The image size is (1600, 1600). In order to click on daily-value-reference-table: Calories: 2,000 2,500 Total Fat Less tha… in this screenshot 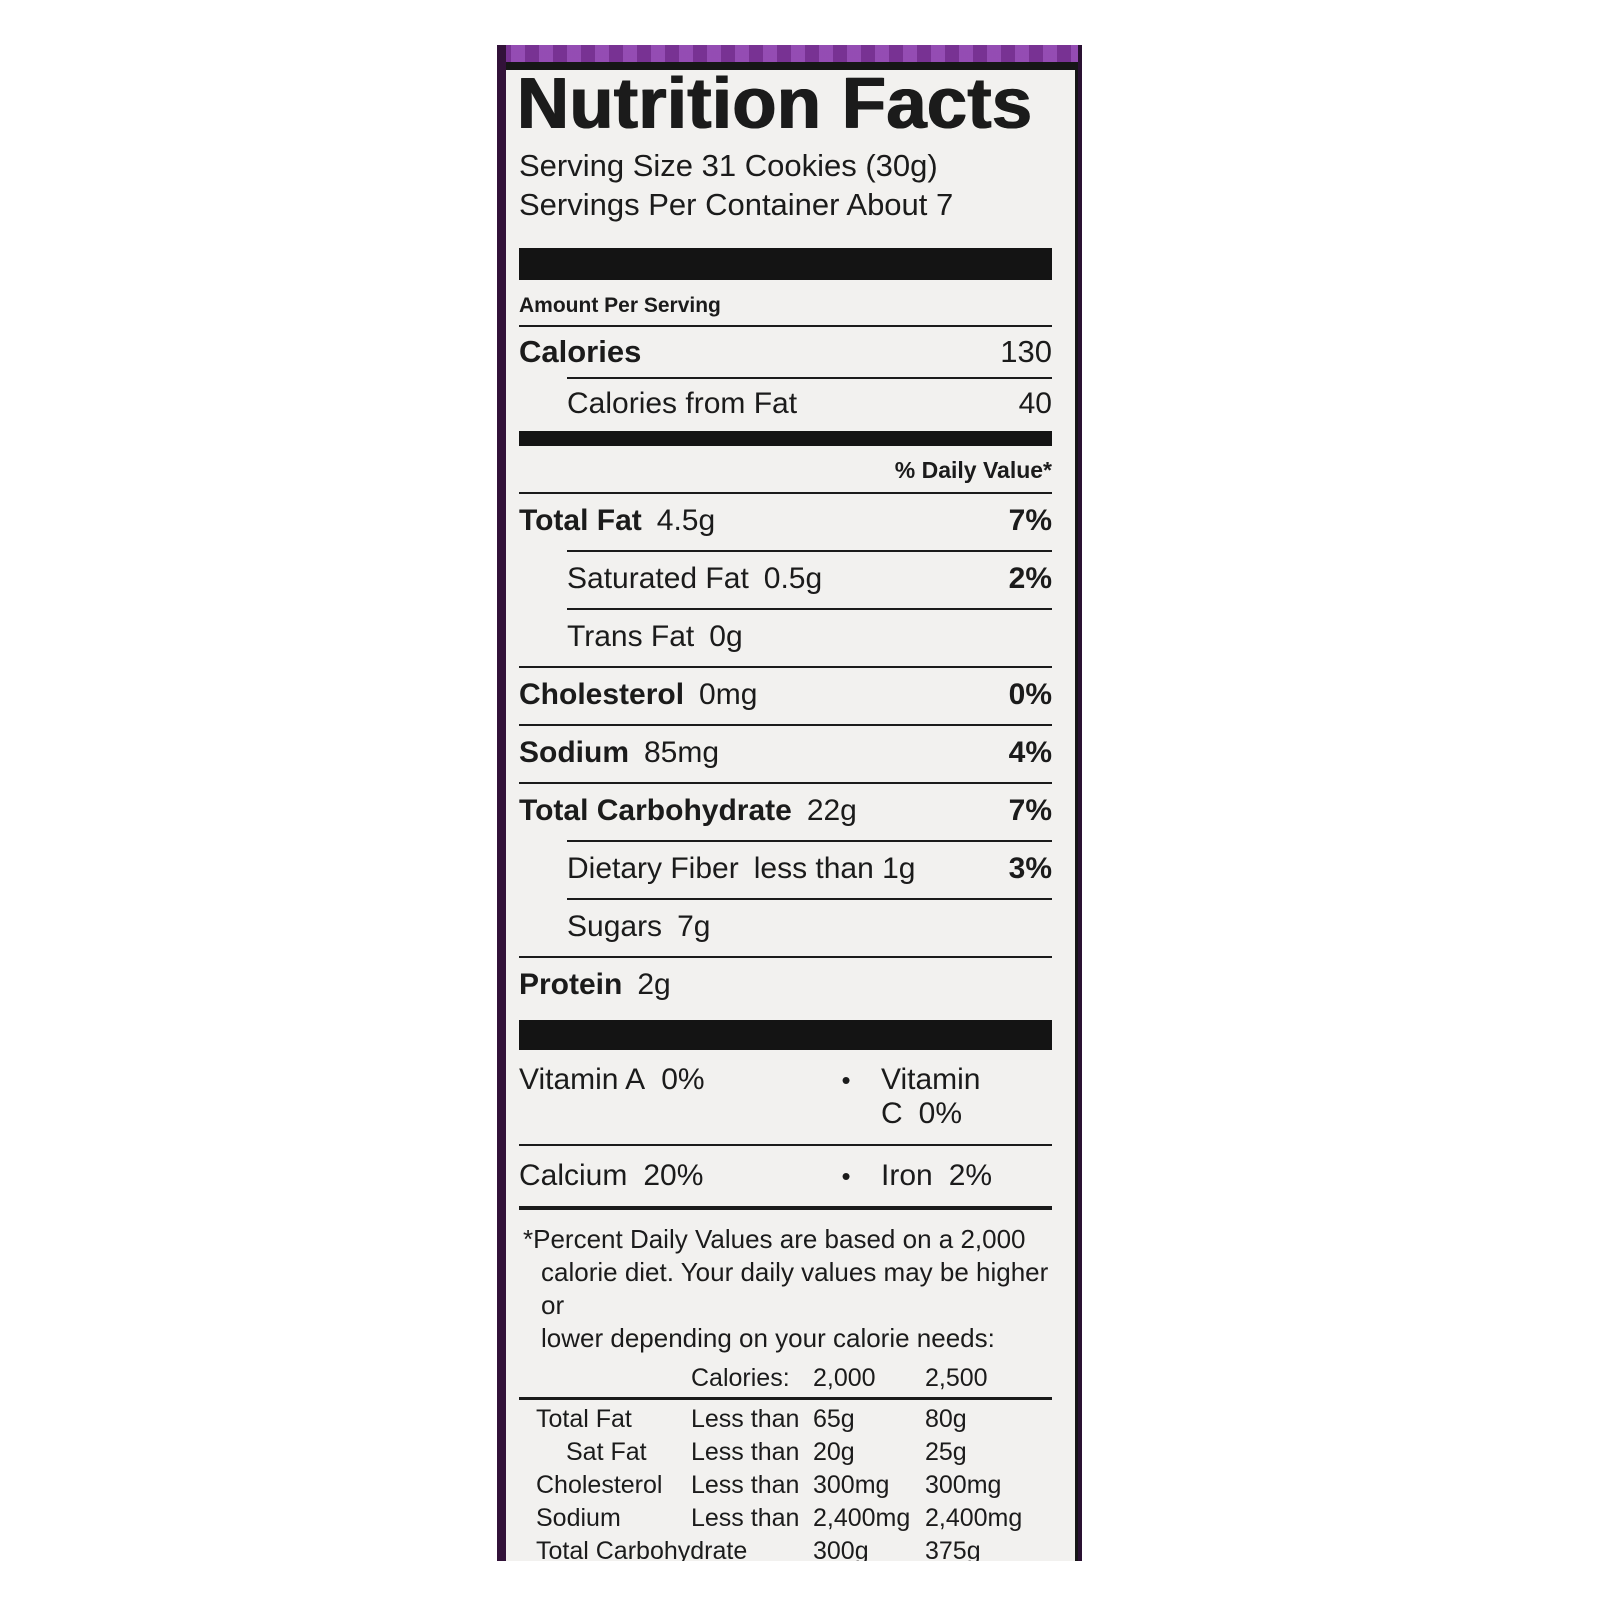, I will do `click(785, 1461)`.